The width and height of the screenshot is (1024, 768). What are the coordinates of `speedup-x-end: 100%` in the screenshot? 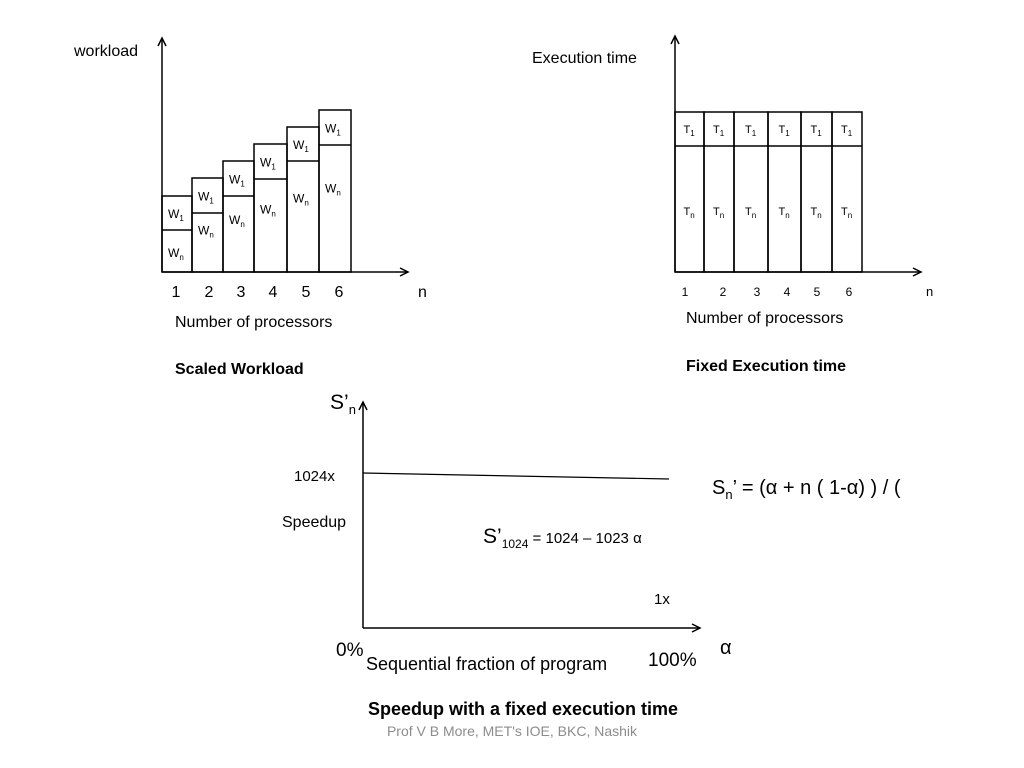 It's located at (672, 660).